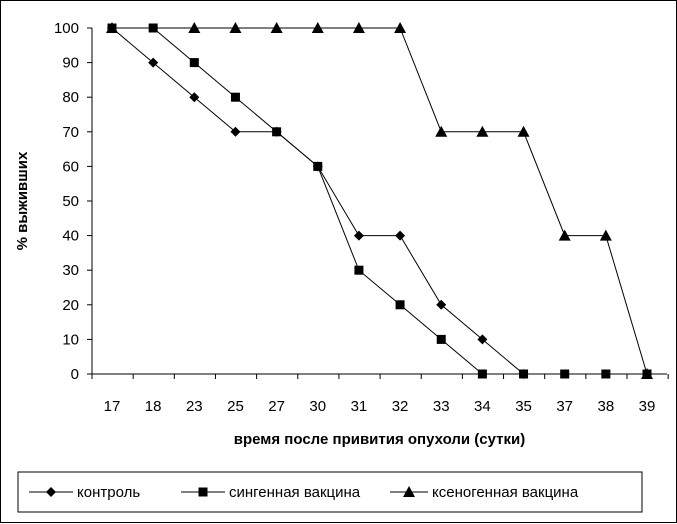 The height and width of the screenshot is (524, 677). What do you see at coordinates (523, 406) in the screenshot?
I see `x-tick-label: 35` at bounding box center [523, 406].